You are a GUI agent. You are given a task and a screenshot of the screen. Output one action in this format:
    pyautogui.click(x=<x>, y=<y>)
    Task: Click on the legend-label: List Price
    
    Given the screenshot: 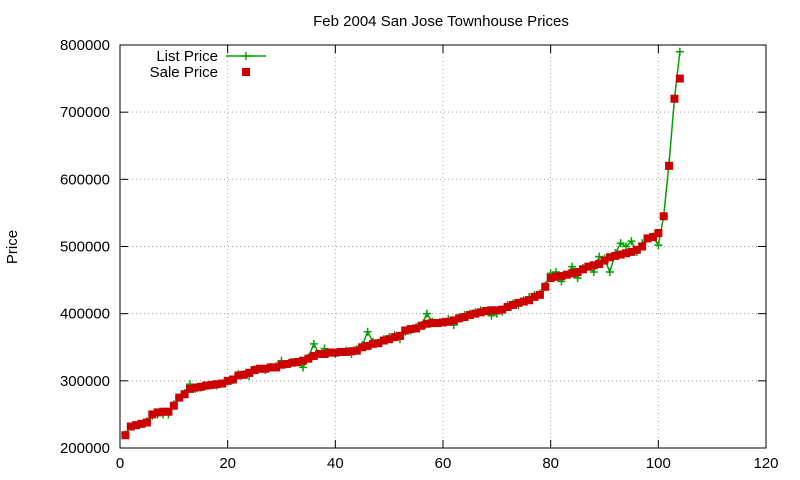 What is the action you would take?
    pyautogui.click(x=187, y=56)
    